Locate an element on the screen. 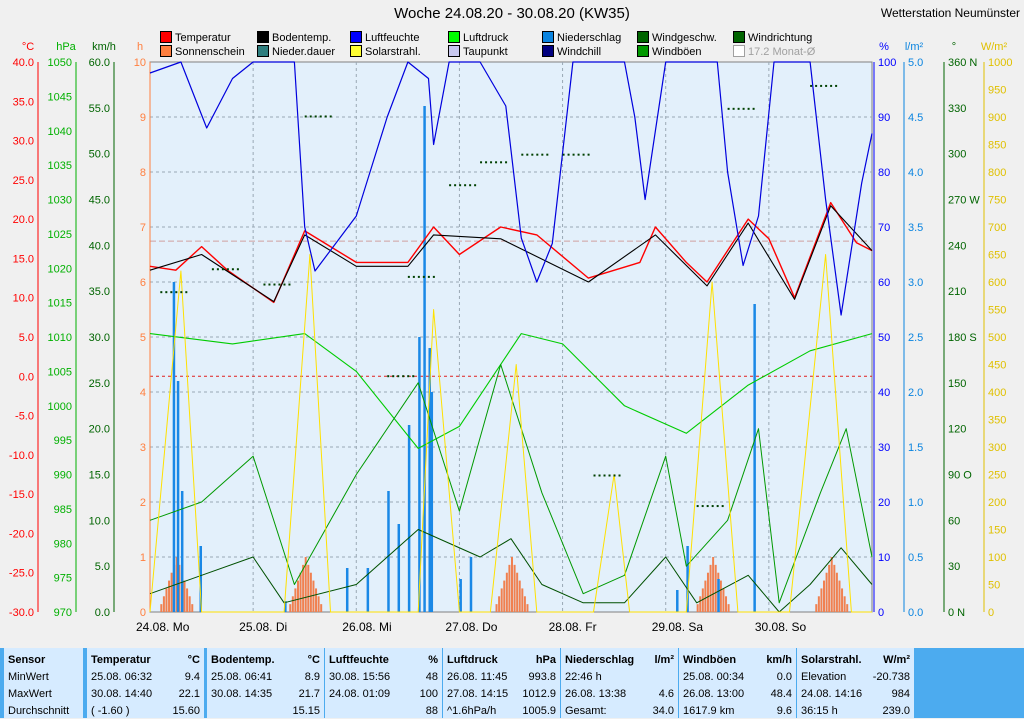  station-name: Wetterstation Neumünster is located at coordinates (950, 13).